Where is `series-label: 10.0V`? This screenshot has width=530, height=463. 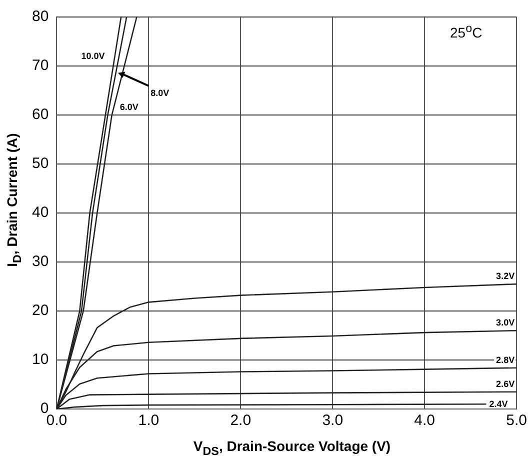 series-label: 10.0V is located at coordinates (93, 56).